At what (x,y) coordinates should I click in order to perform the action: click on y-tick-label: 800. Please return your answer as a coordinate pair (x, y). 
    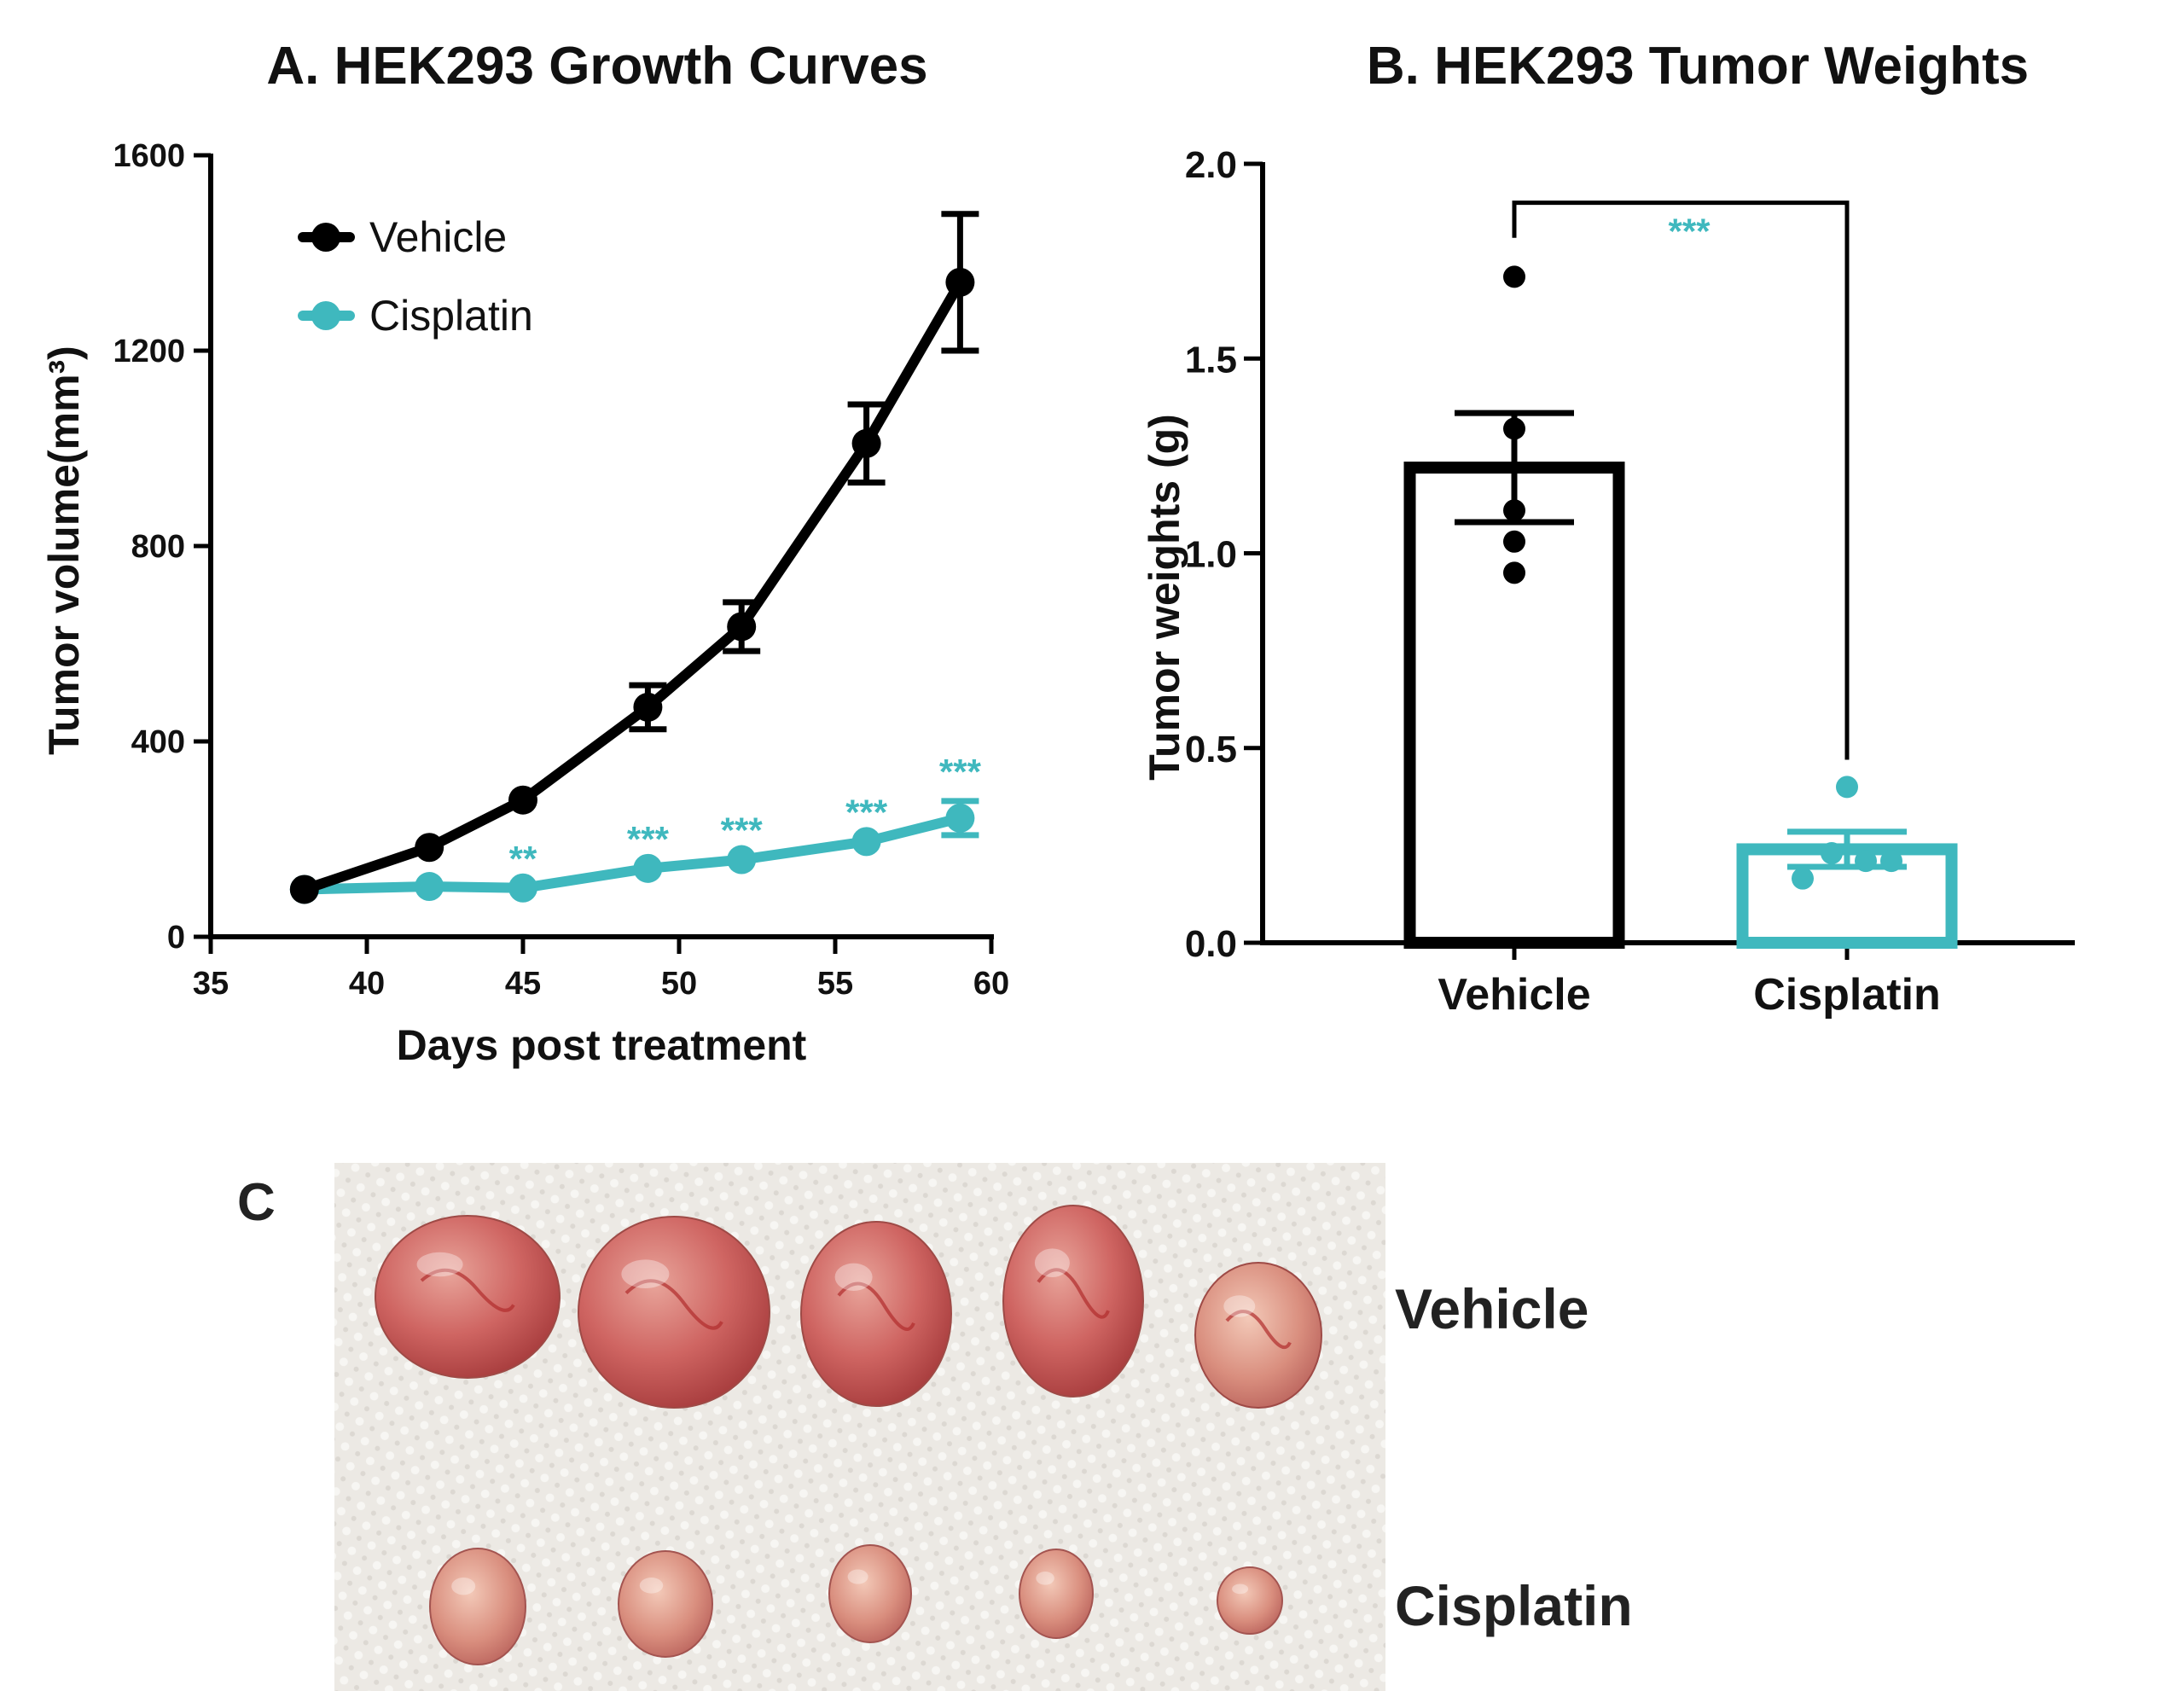
    Looking at the image, I should click on (158, 547).